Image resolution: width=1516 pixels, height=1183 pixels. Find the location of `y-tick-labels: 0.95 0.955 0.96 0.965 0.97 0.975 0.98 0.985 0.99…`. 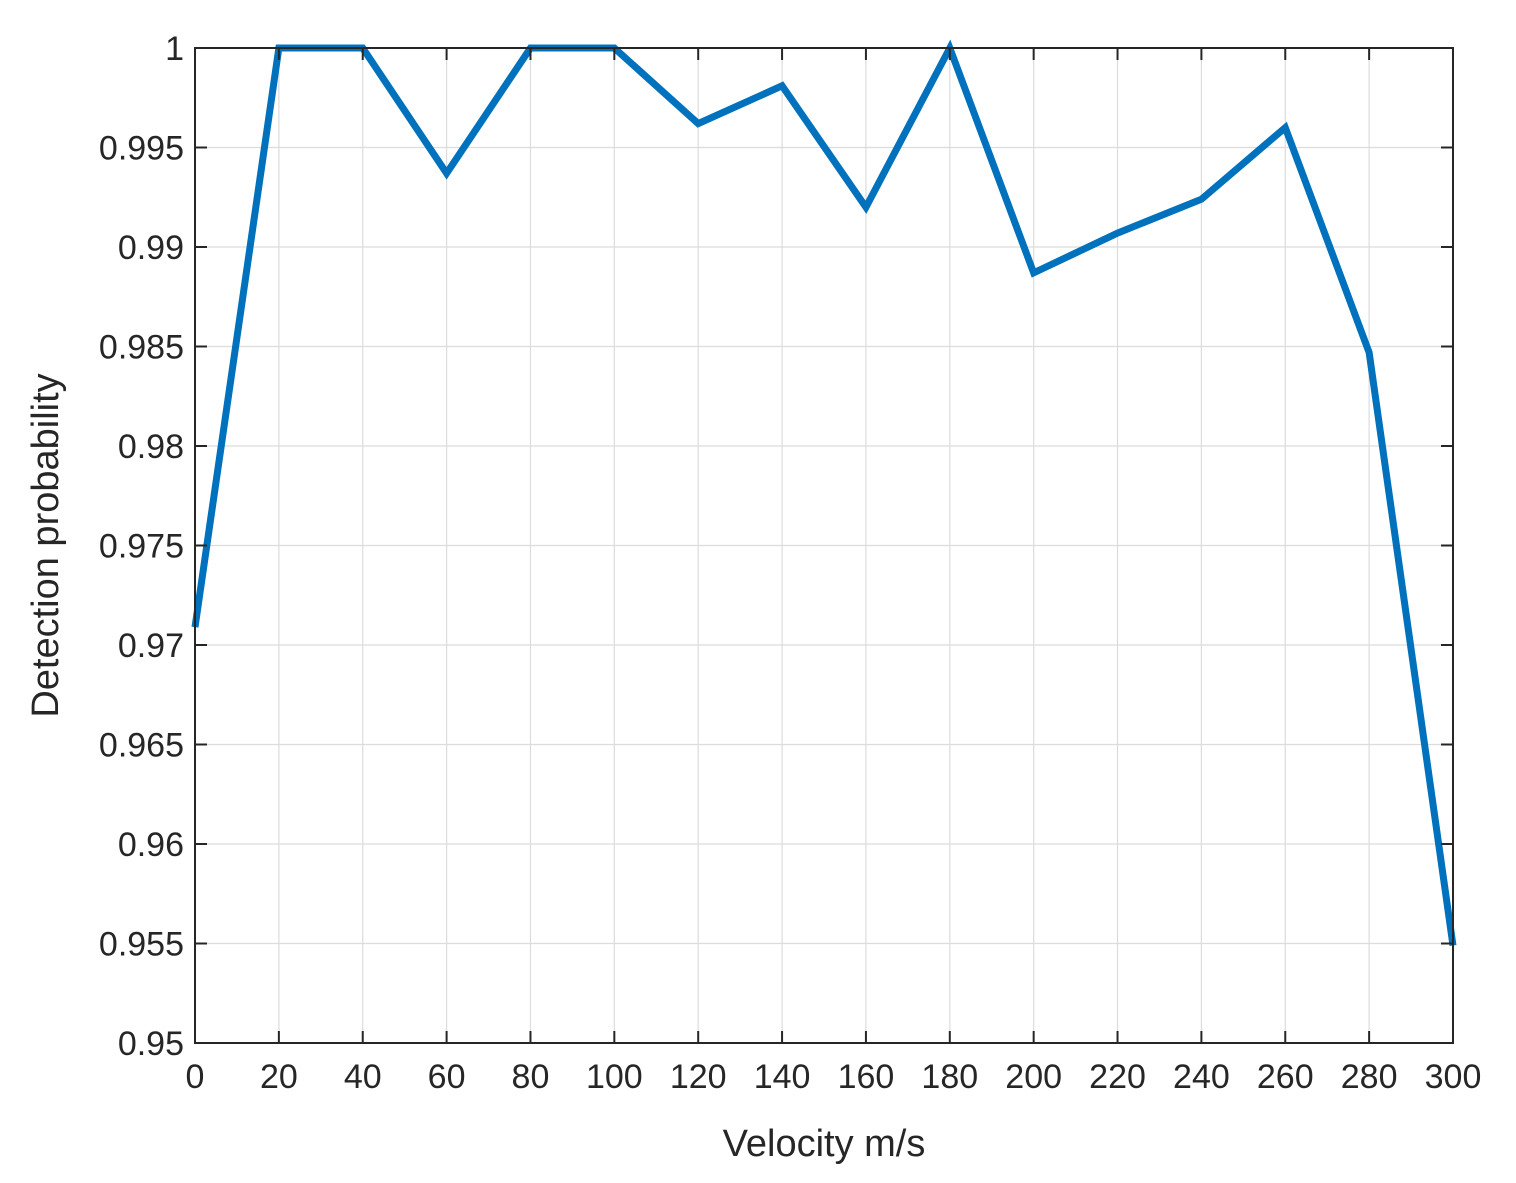

y-tick-labels: 0.95 0.955 0.96 0.965 0.97 0.975 0.98 0.985 0.99… is located at coordinates (141, 546).